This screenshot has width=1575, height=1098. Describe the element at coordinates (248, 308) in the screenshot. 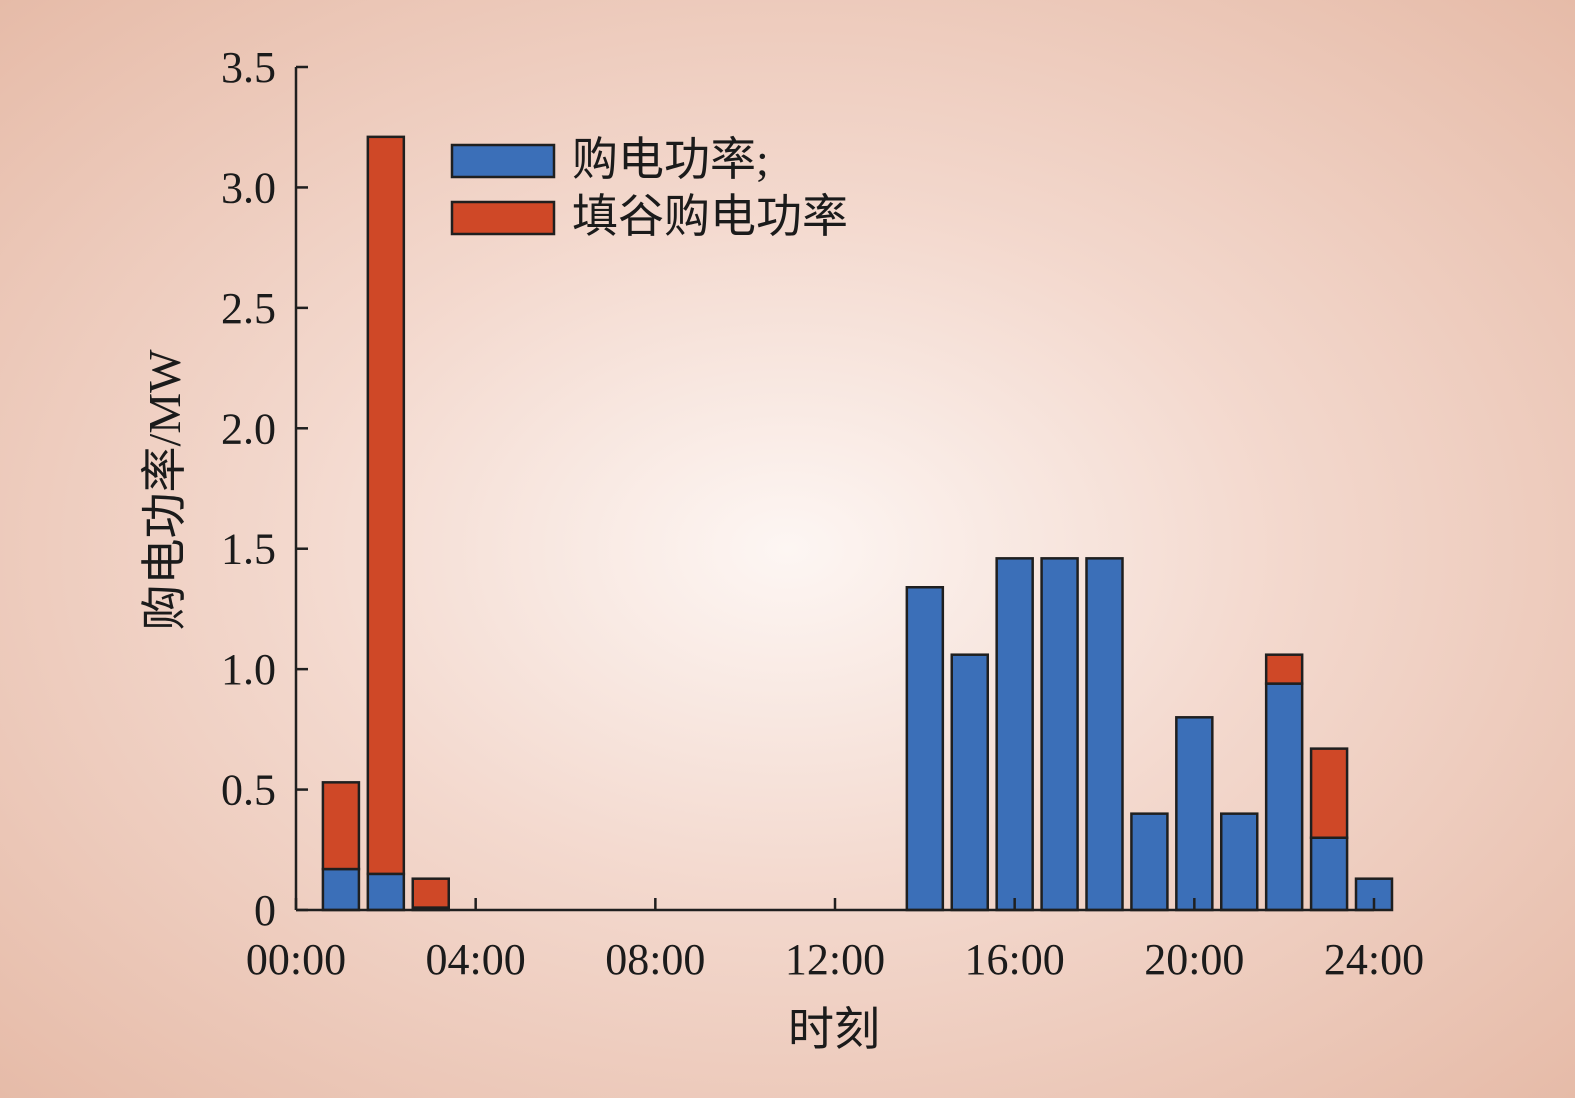

I see `y-tick-label: 2.5` at that location.